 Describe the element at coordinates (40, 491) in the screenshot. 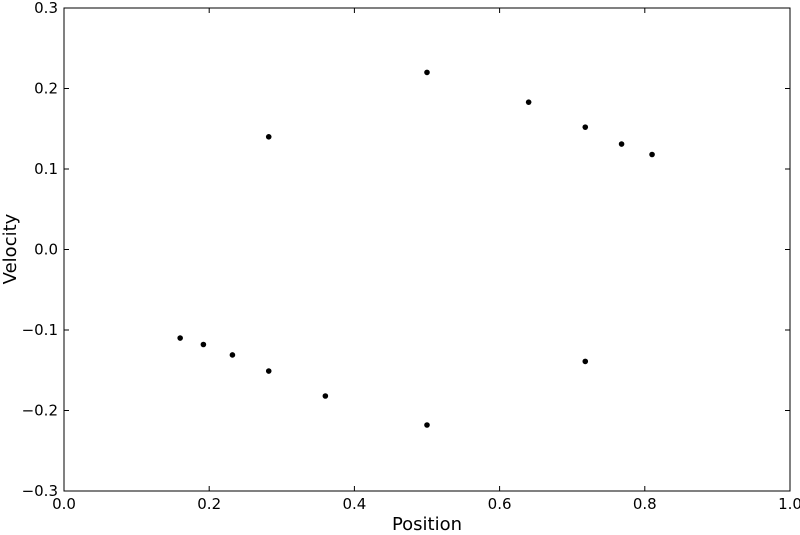

I see `y-tick-label: −0.3` at that location.